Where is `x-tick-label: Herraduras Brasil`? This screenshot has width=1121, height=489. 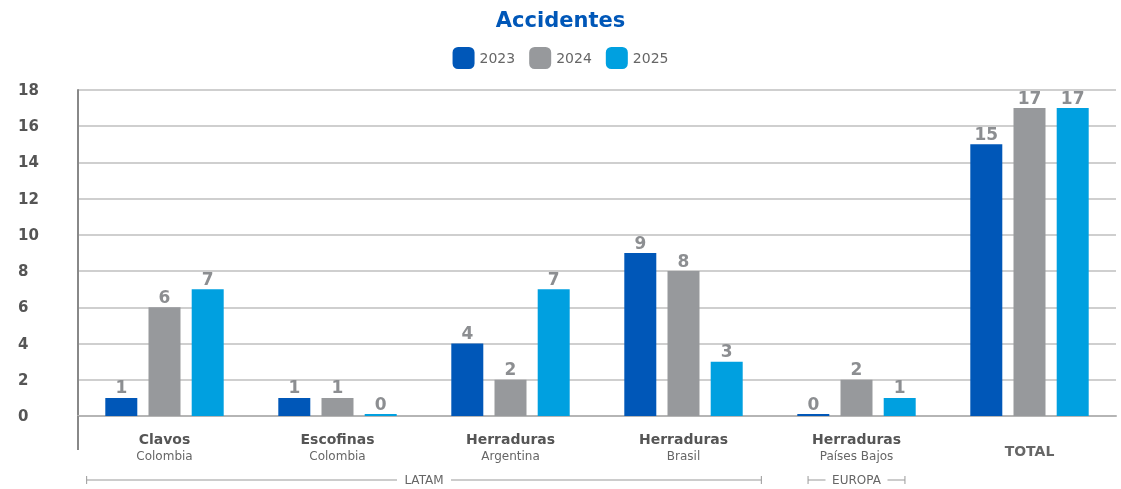
x-tick-label: Herraduras Brasil is located at coordinates (683, 447).